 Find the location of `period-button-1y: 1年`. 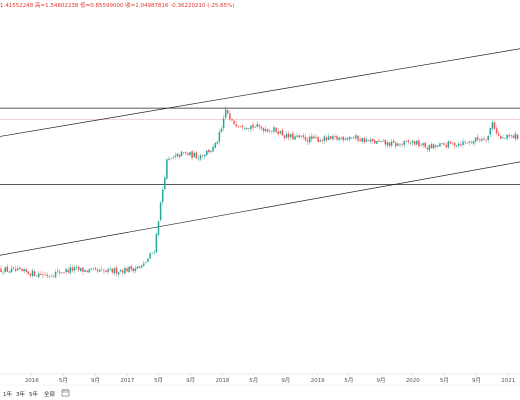

period-button-1y: 1年 is located at coordinates (7, 394).